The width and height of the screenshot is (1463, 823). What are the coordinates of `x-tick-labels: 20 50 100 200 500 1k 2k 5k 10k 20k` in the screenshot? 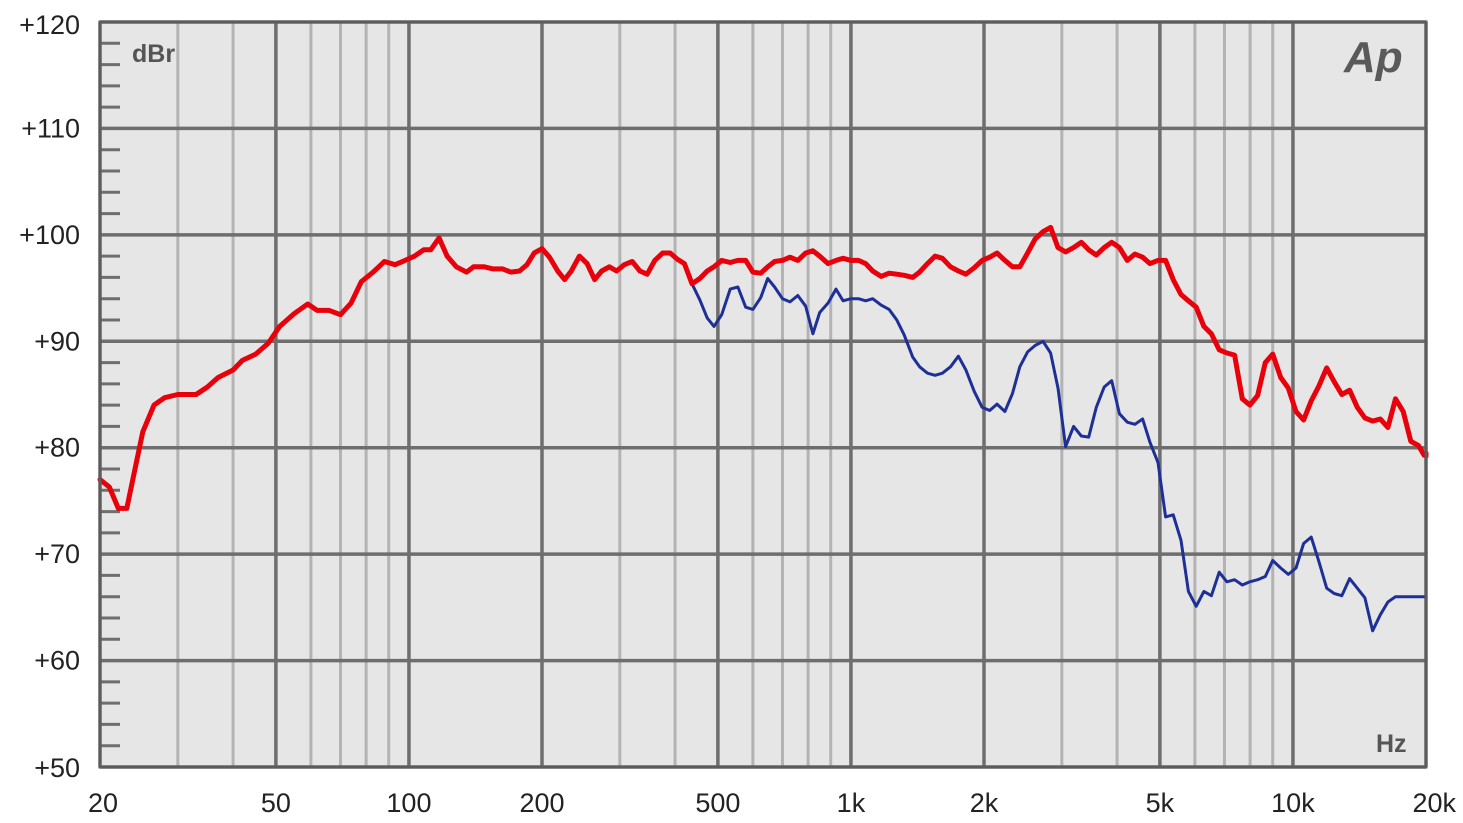 It's located at (772, 803).